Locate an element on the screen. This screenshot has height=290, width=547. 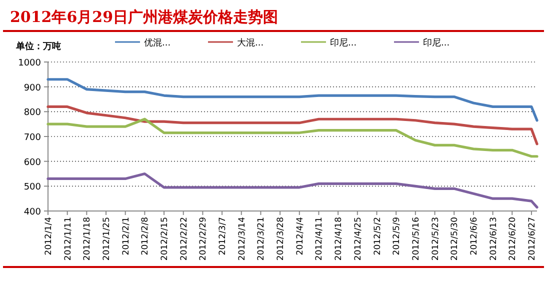
x-tick-label: 2012/2/22 is located at coordinates (184, 239).